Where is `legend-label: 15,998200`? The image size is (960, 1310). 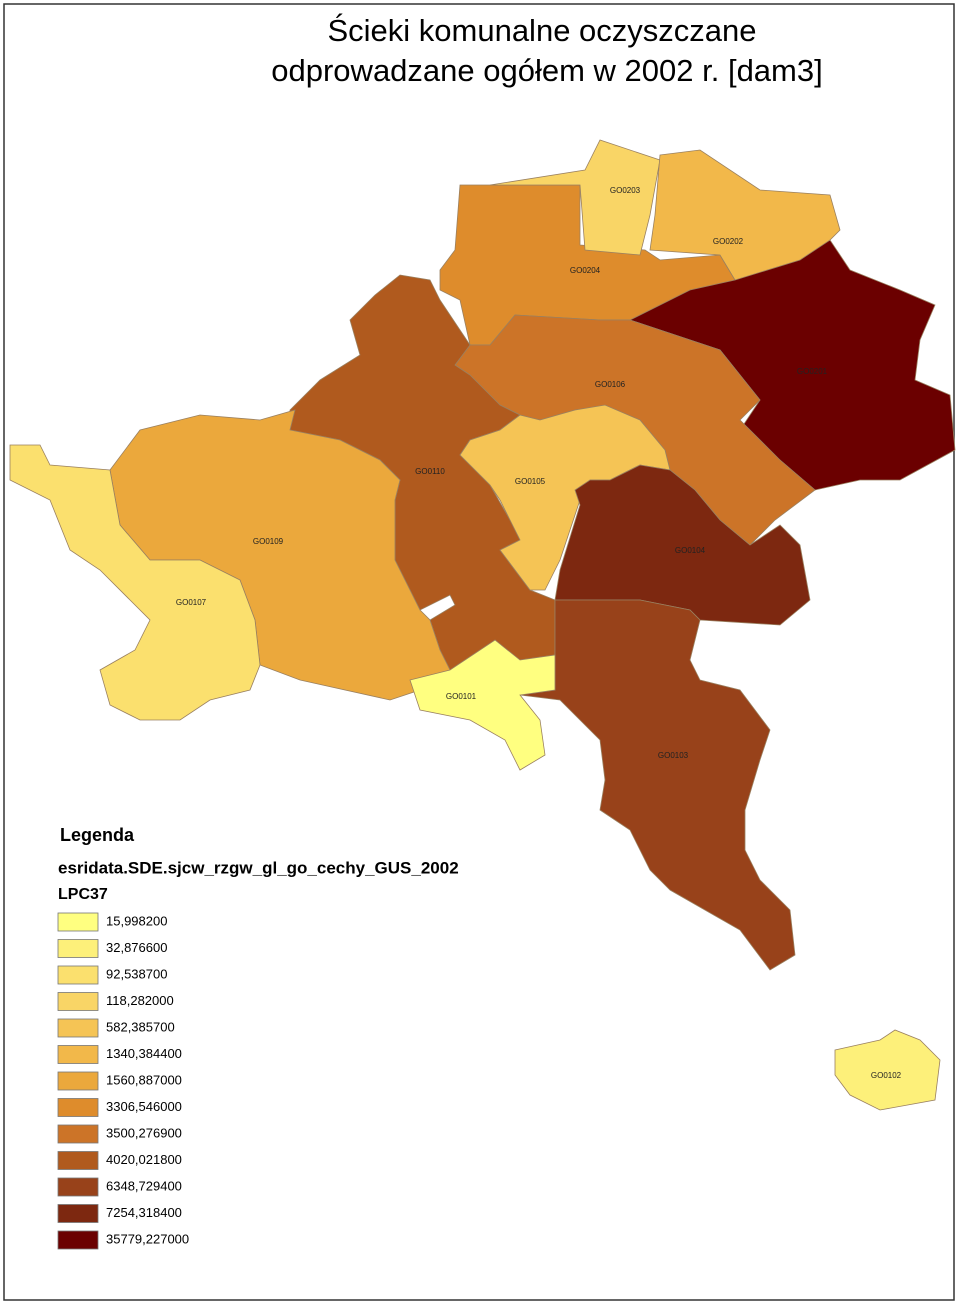 legend-label: 15,998200 is located at coordinates (136, 920).